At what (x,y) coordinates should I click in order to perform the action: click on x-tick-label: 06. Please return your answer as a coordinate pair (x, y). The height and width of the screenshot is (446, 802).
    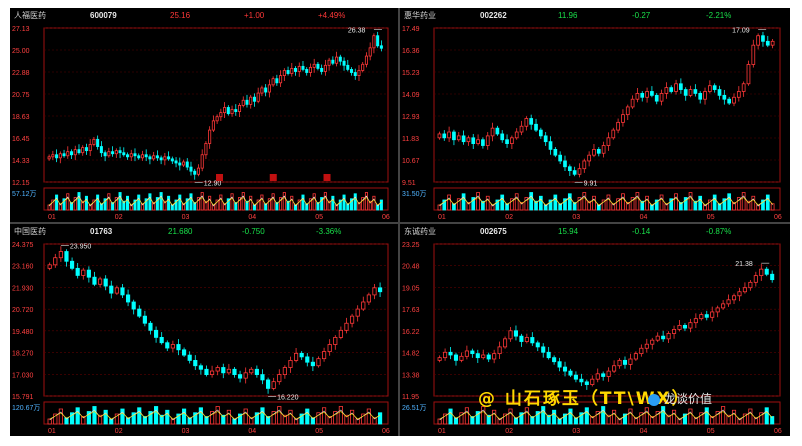
    Looking at the image, I should click on (386, 217).